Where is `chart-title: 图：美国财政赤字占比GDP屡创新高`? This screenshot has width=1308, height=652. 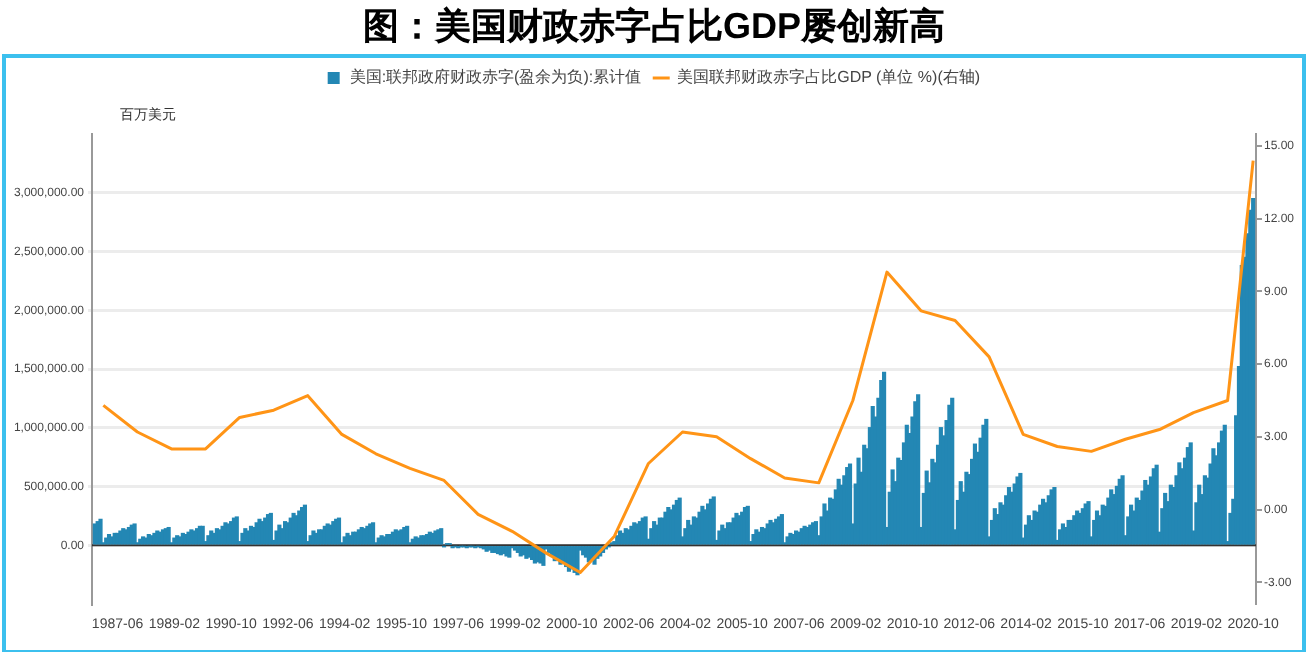 chart-title: 图：美国财政赤字占比GDP屡创新高 is located at coordinates (653, 27).